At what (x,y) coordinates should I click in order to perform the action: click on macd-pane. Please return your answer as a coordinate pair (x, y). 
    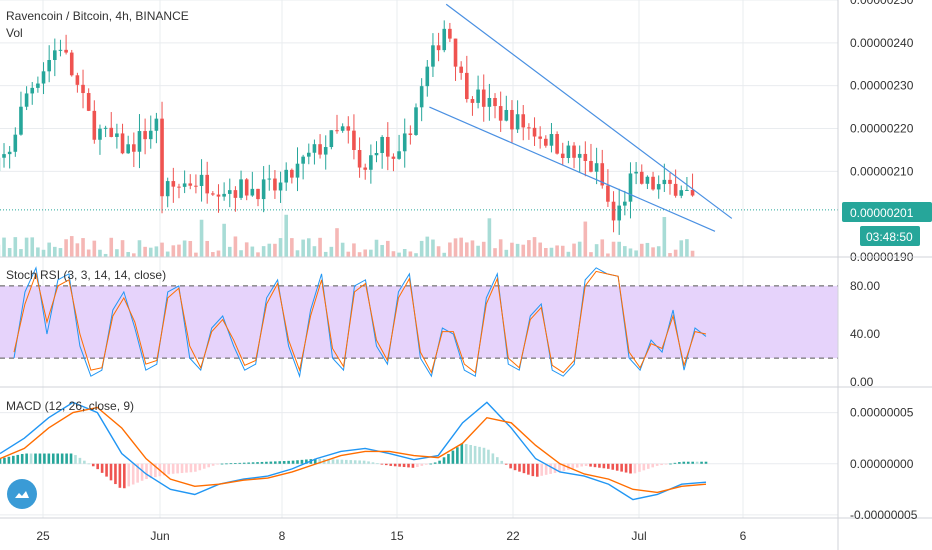
    Looking at the image, I should click on (354, 451).